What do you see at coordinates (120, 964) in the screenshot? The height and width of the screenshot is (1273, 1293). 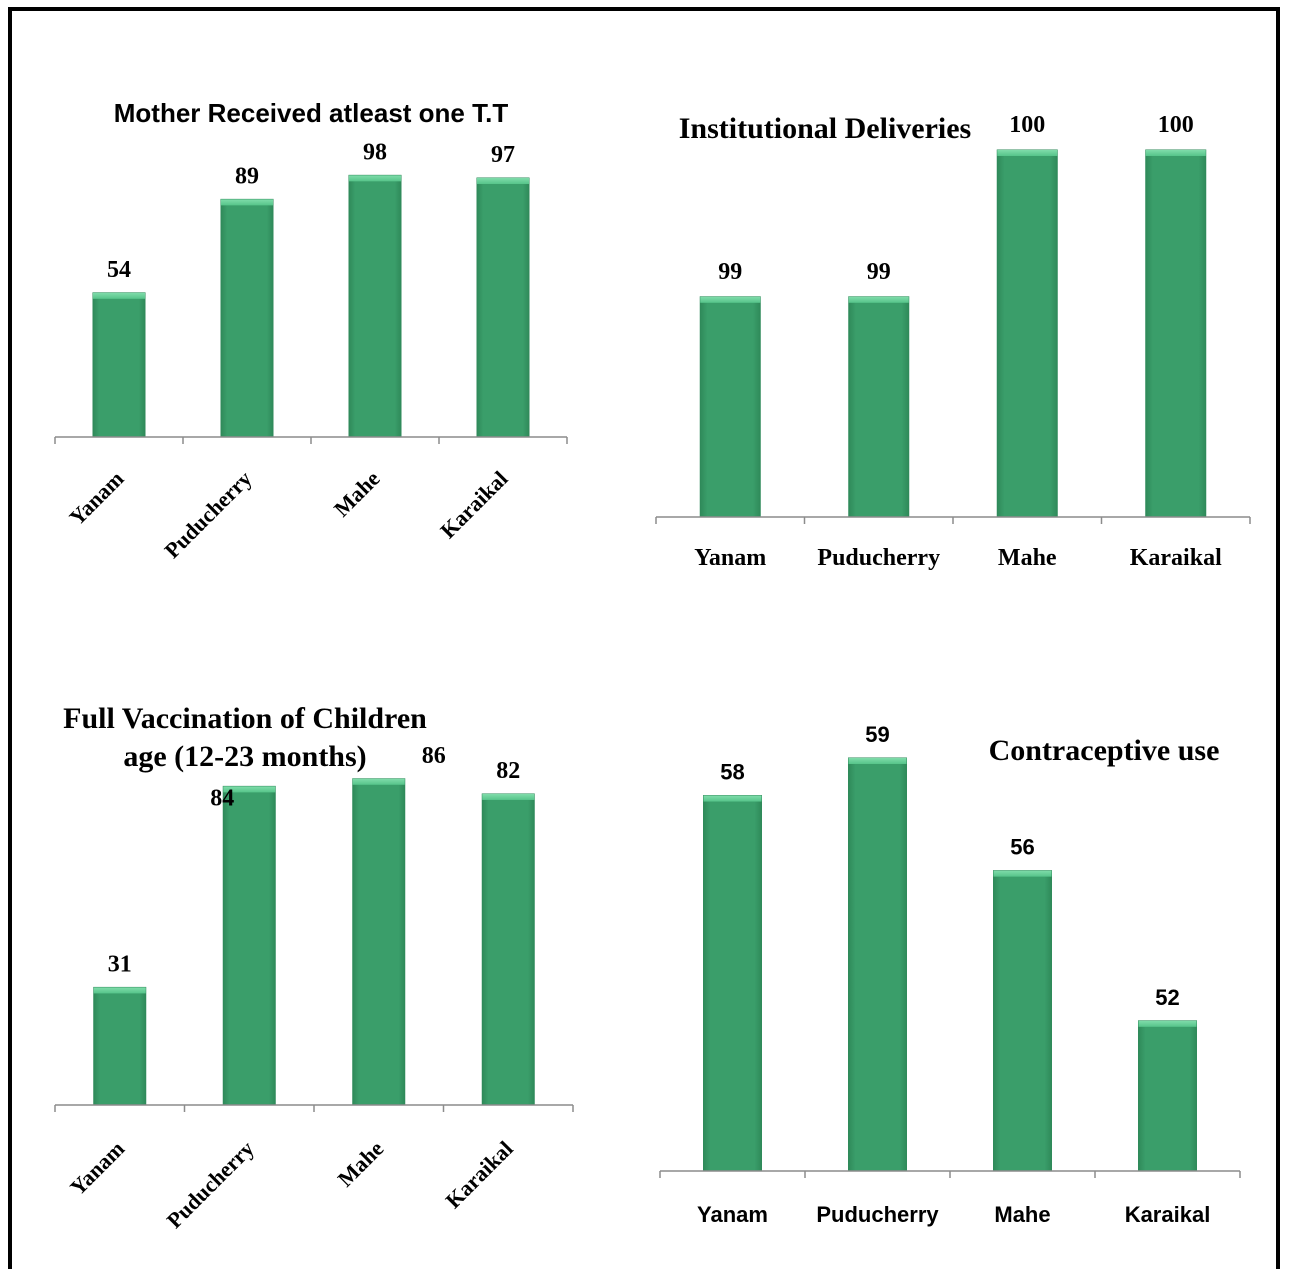 I see `data-label: 31` at bounding box center [120, 964].